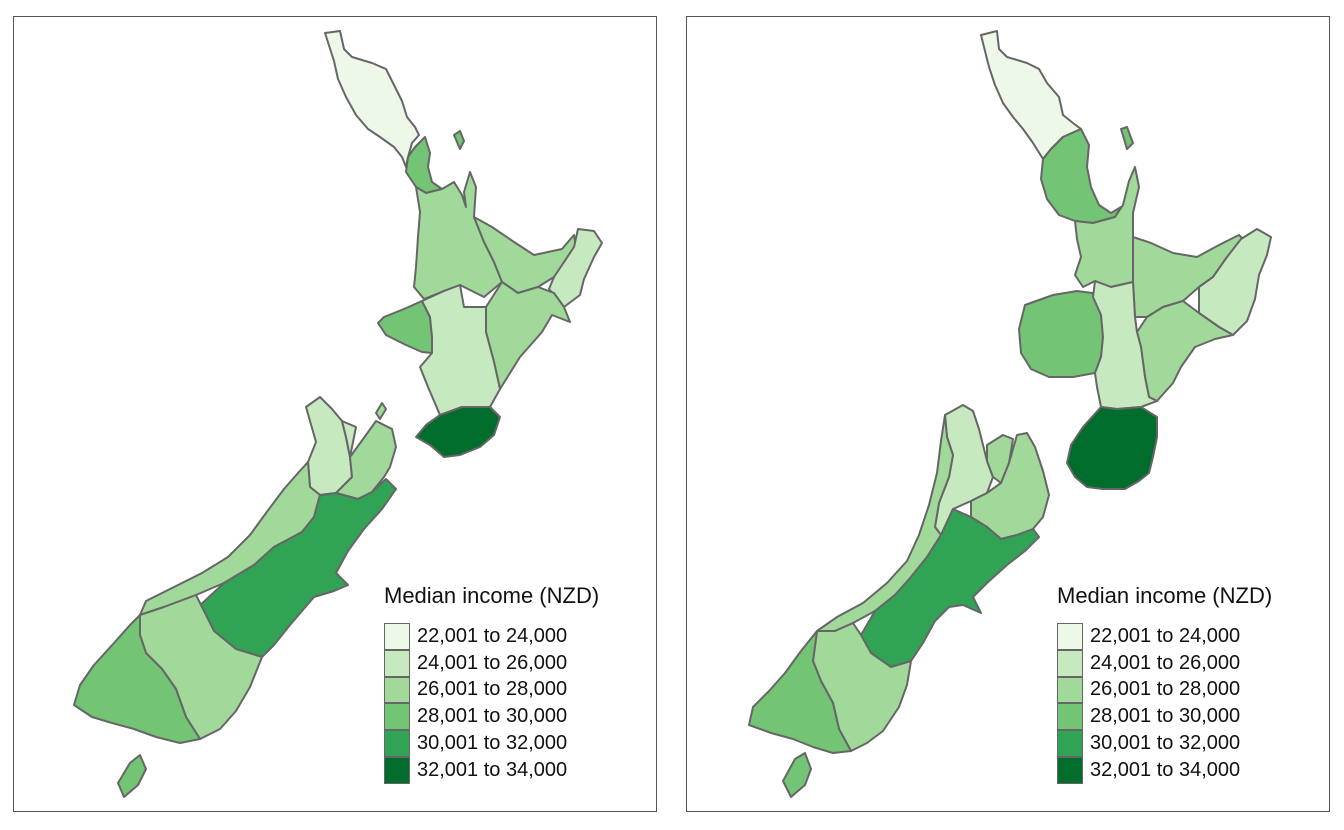  What do you see at coordinates (528, 335) in the screenshot?
I see `region-hawkes-bay: Hawke's Bay` at bounding box center [528, 335].